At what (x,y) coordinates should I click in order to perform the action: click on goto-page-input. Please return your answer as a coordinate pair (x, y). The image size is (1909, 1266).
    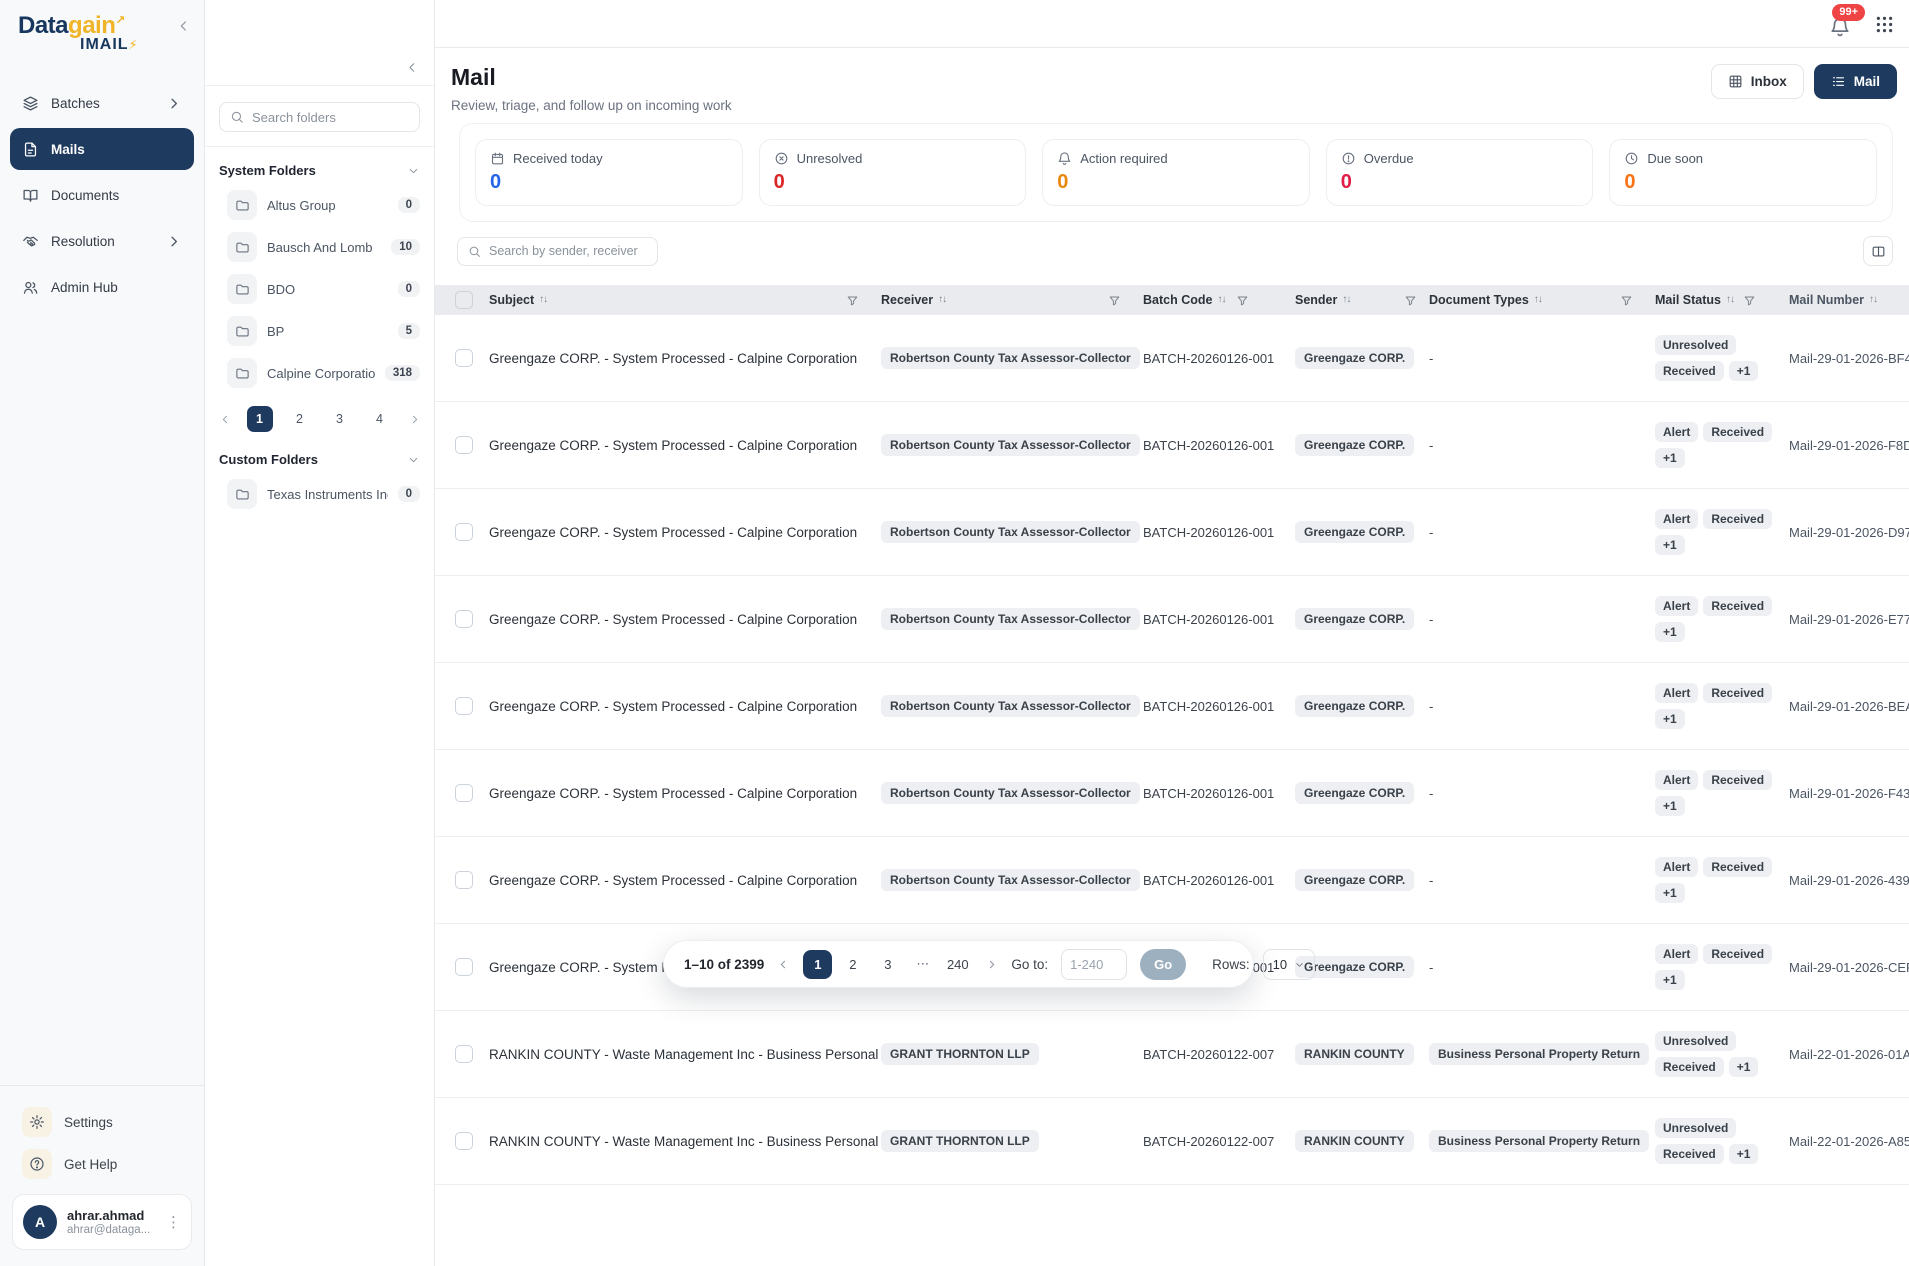
    Looking at the image, I should click on (1094, 964).